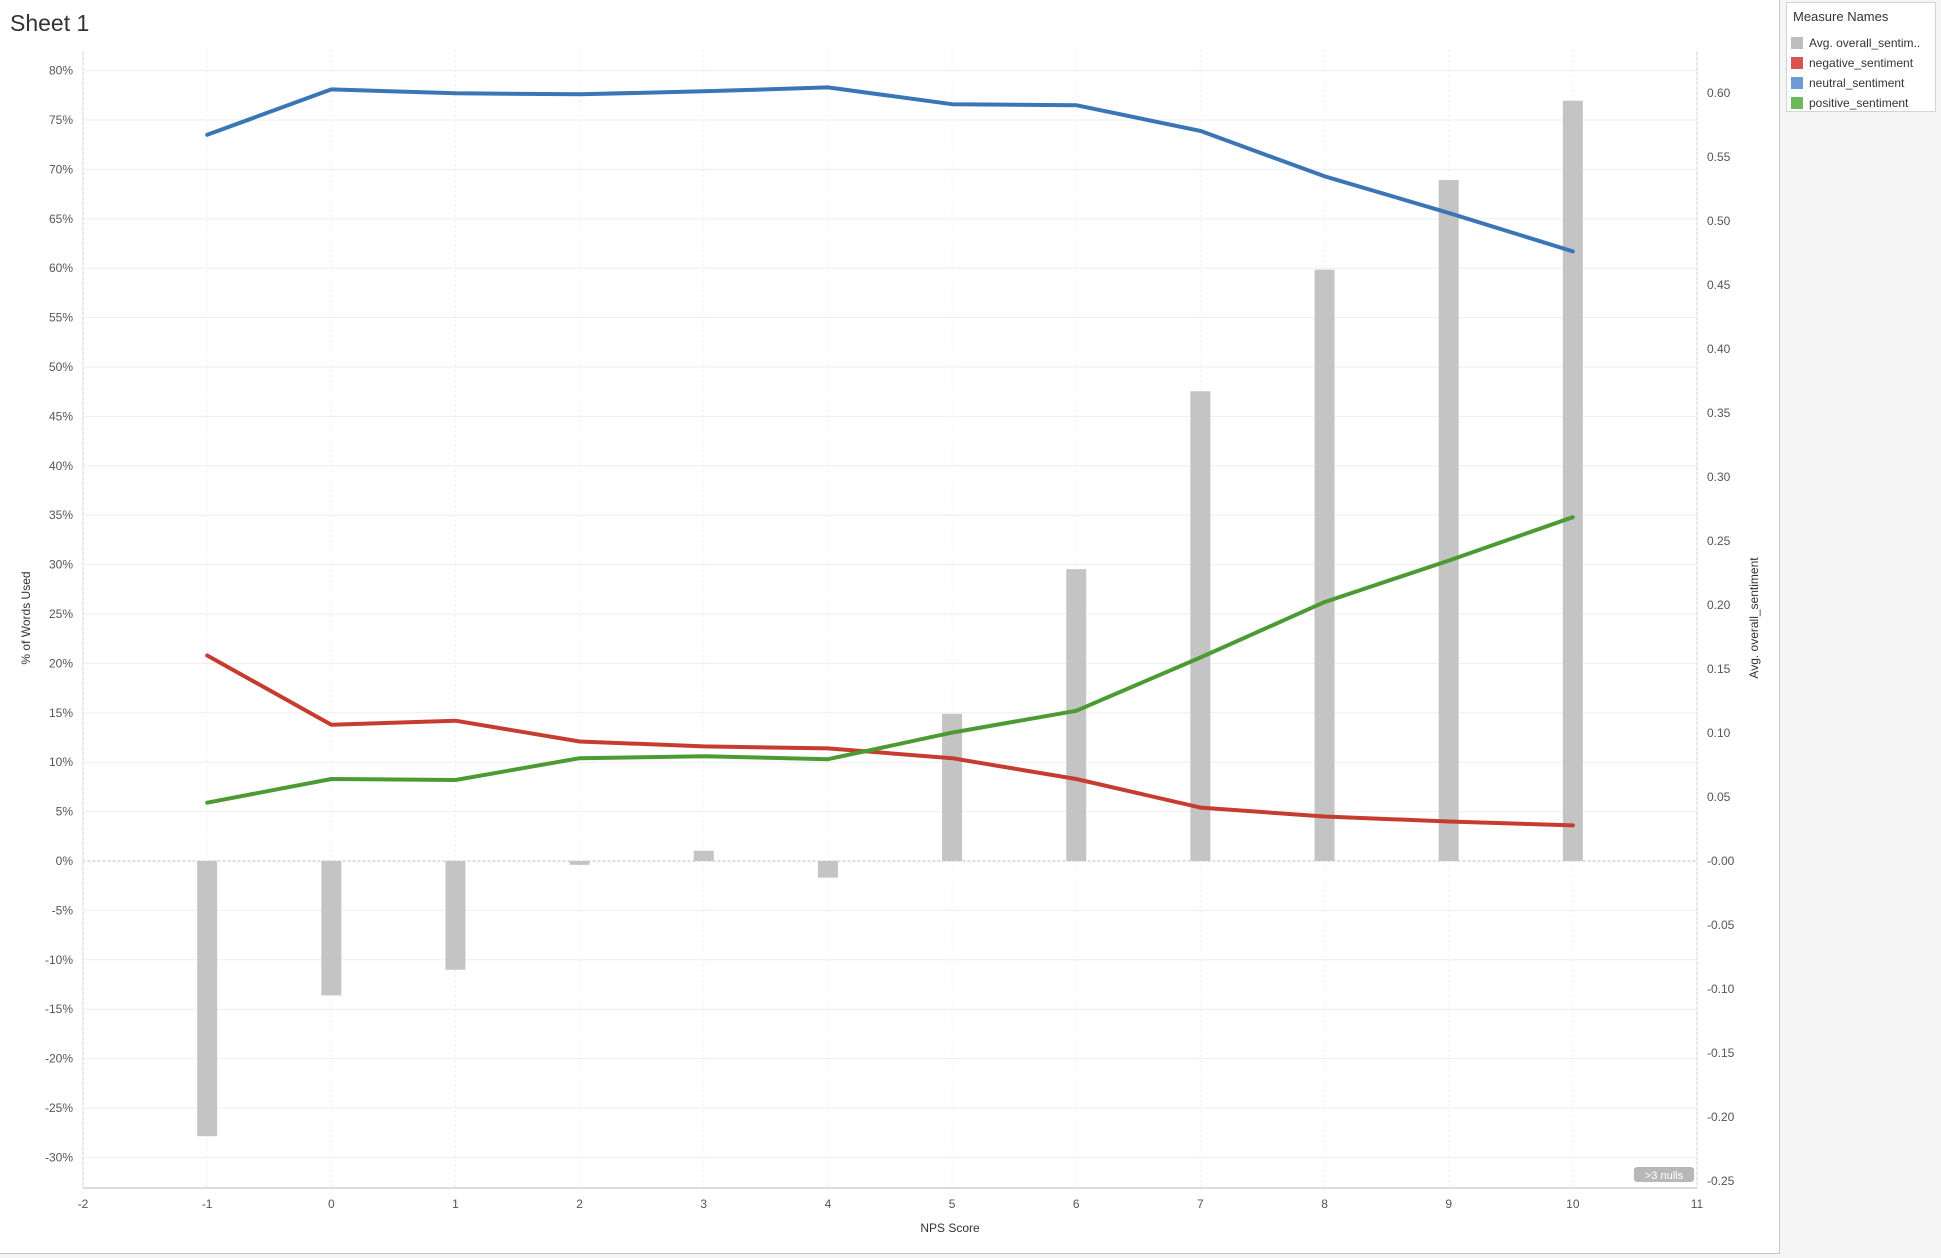 This screenshot has height=1258, width=1941. I want to click on legend-item-label: negative_sentiment, so click(1861, 63).